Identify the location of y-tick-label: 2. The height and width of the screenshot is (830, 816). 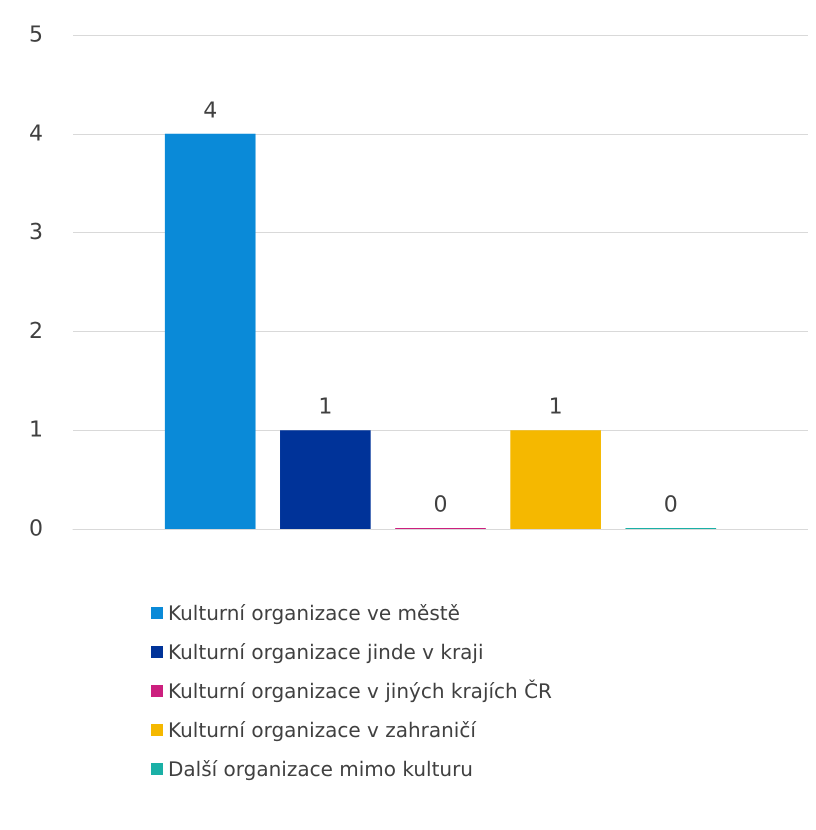
(36, 331).